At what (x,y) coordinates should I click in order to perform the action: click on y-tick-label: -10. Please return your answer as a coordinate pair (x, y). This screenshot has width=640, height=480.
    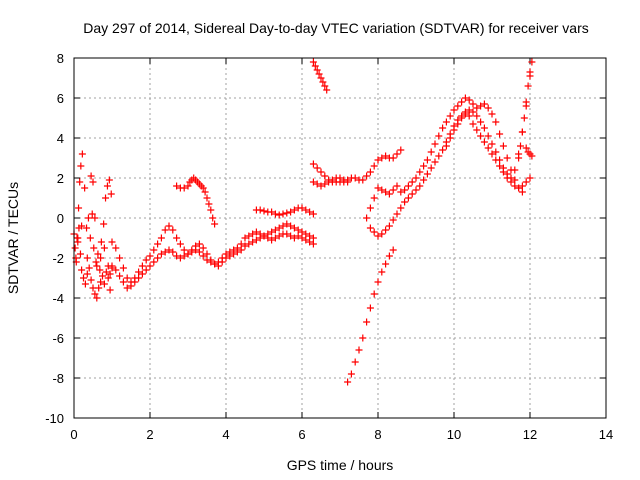
    Looking at the image, I should click on (54, 418).